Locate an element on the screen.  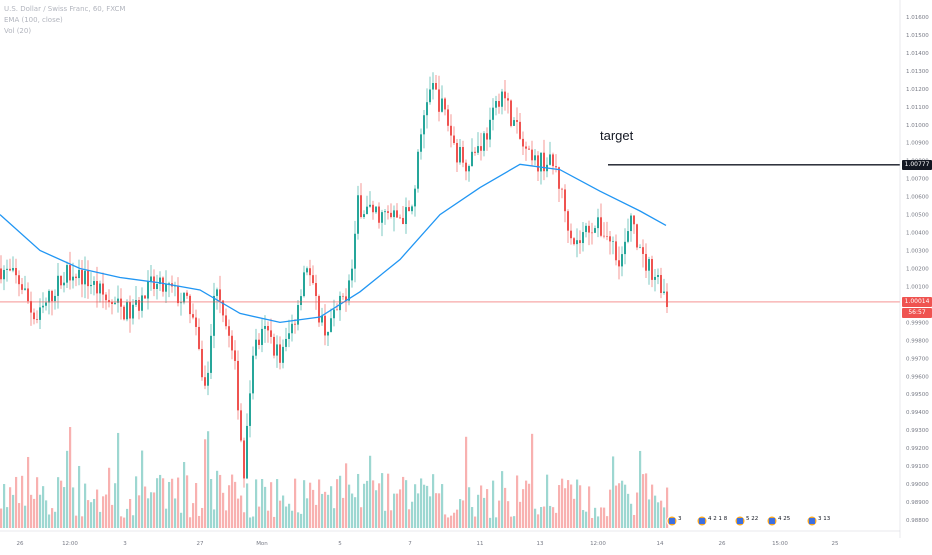
time-tick-label: 12:00 is located at coordinates (70, 544).